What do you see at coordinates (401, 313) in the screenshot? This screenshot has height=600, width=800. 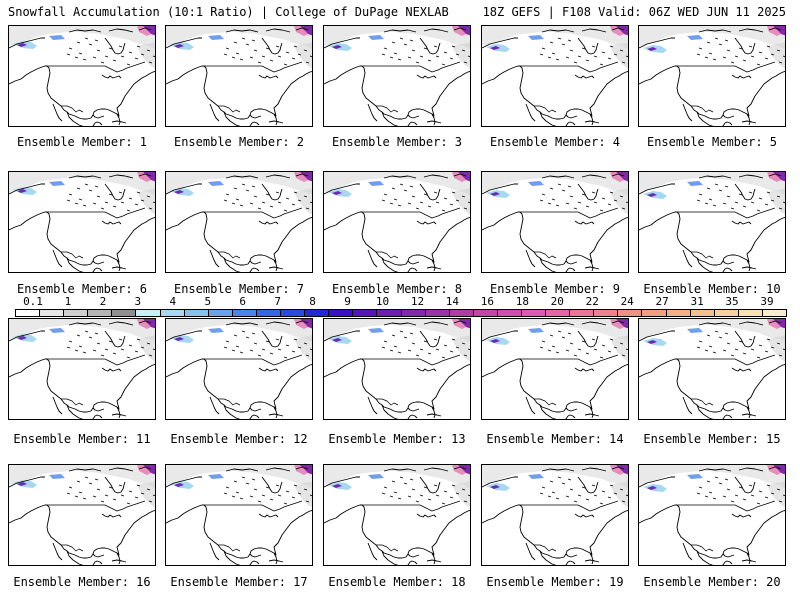 I see `snowfall-colorbar` at bounding box center [401, 313].